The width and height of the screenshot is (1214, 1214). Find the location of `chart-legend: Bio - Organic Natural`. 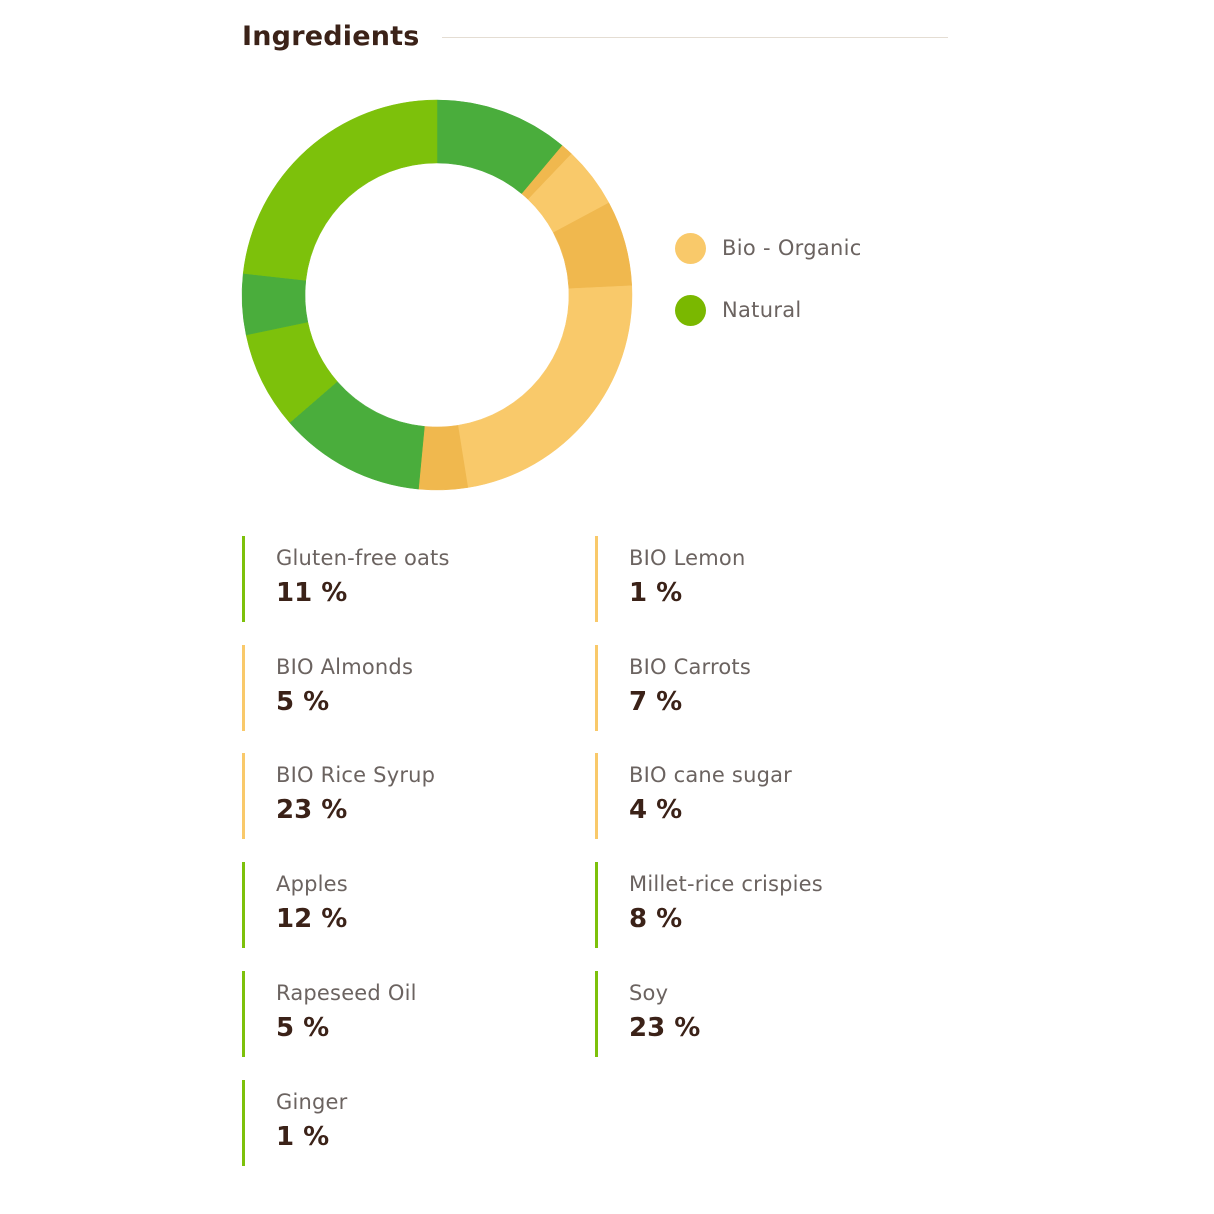

chart-legend: Bio - Organic Natural is located at coordinates (768, 292).